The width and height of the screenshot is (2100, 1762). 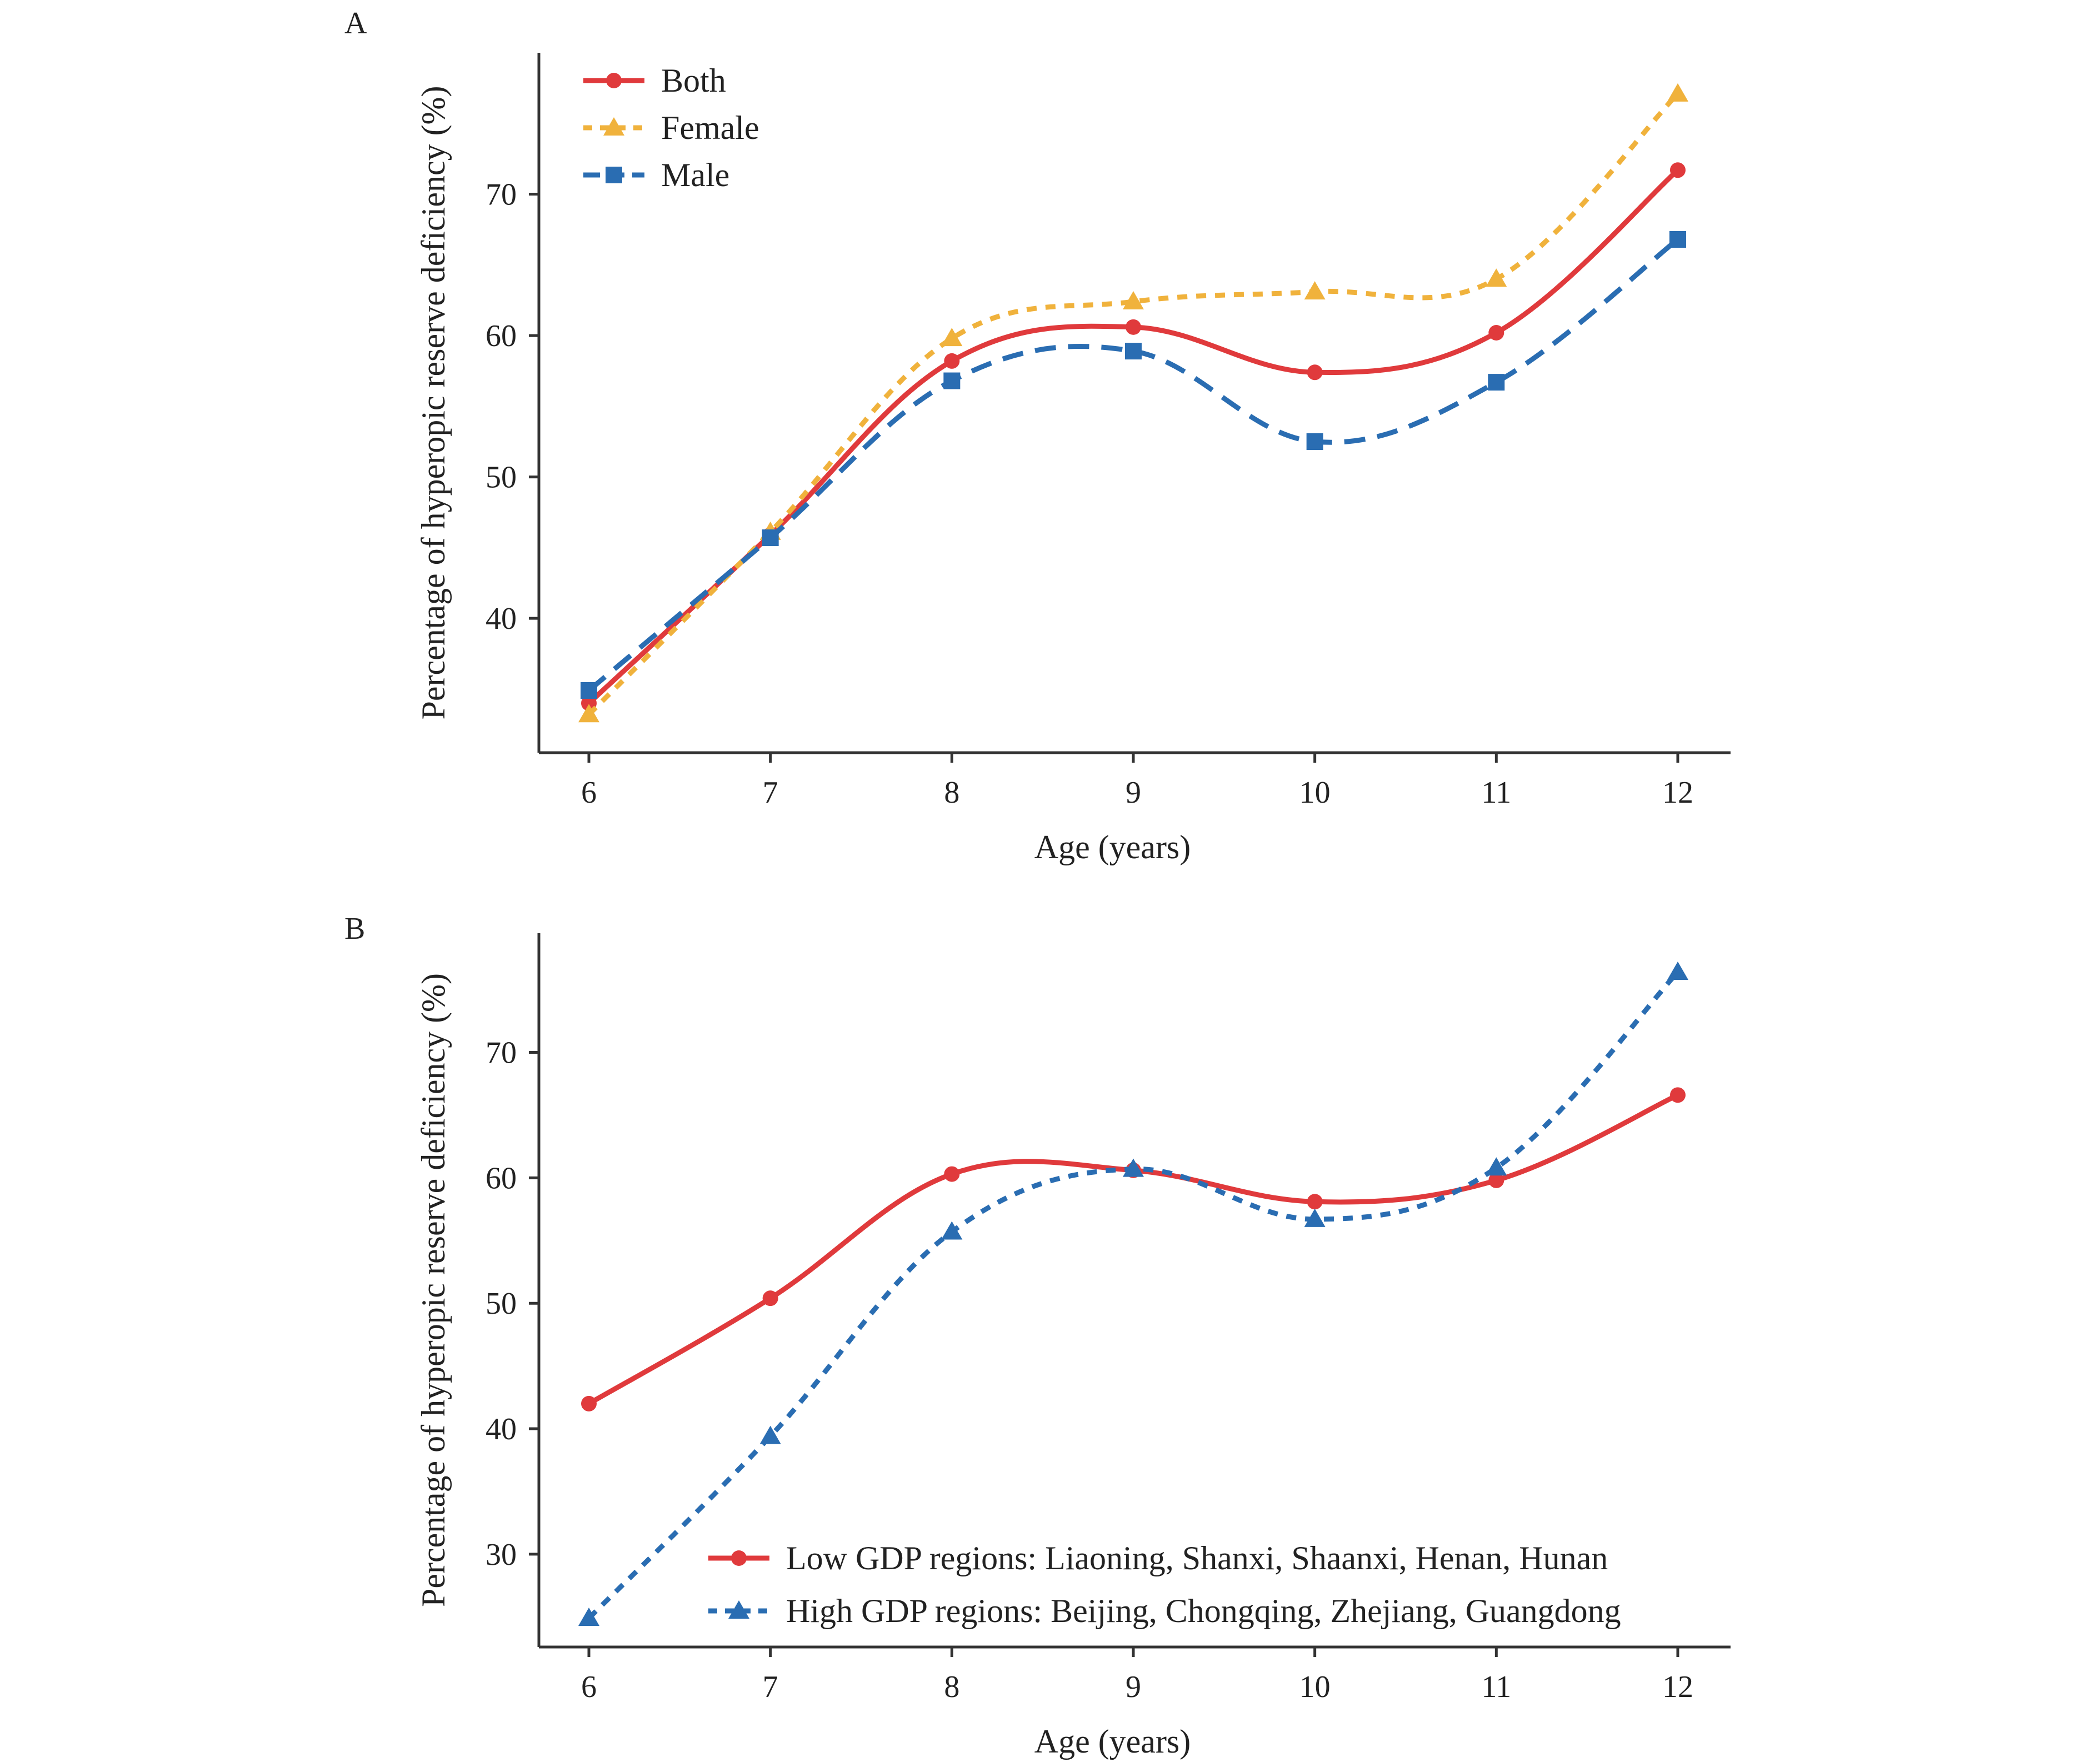 I want to click on series-low-gdp-regions, so click(x=1133, y=1249).